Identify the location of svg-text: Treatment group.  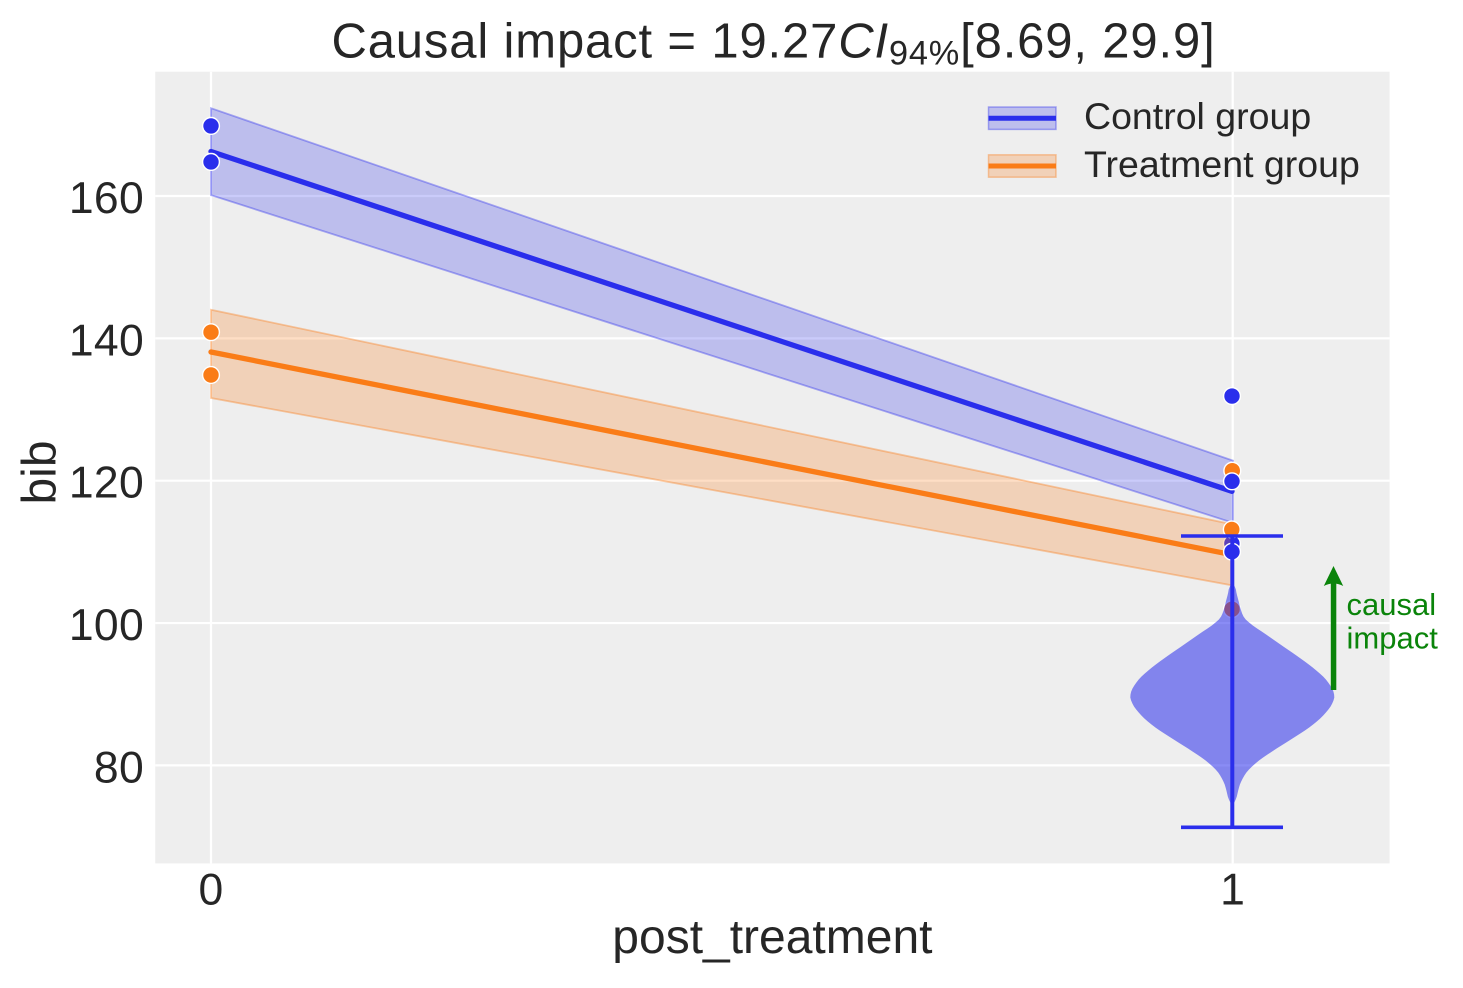
(1222, 164).